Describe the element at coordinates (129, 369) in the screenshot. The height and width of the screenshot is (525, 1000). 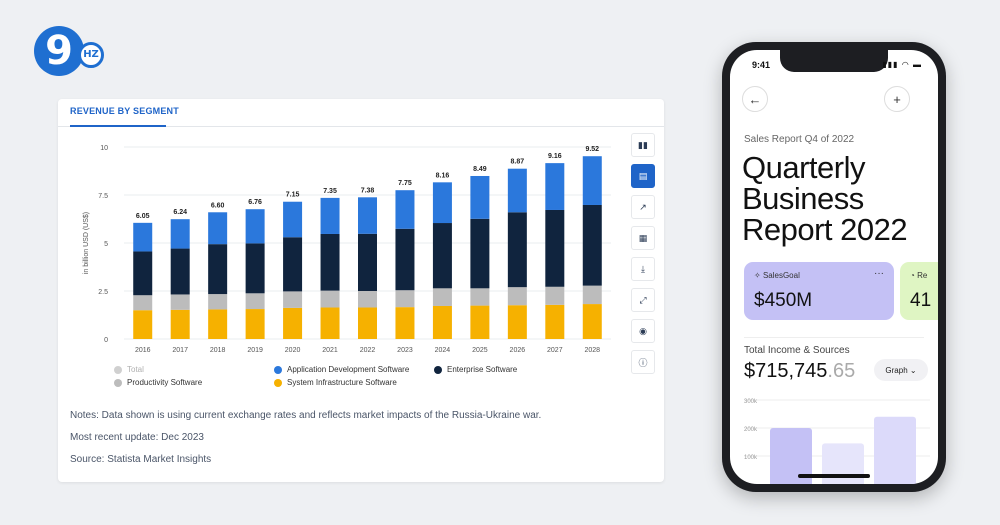
I see `legend-item: Total` at that location.